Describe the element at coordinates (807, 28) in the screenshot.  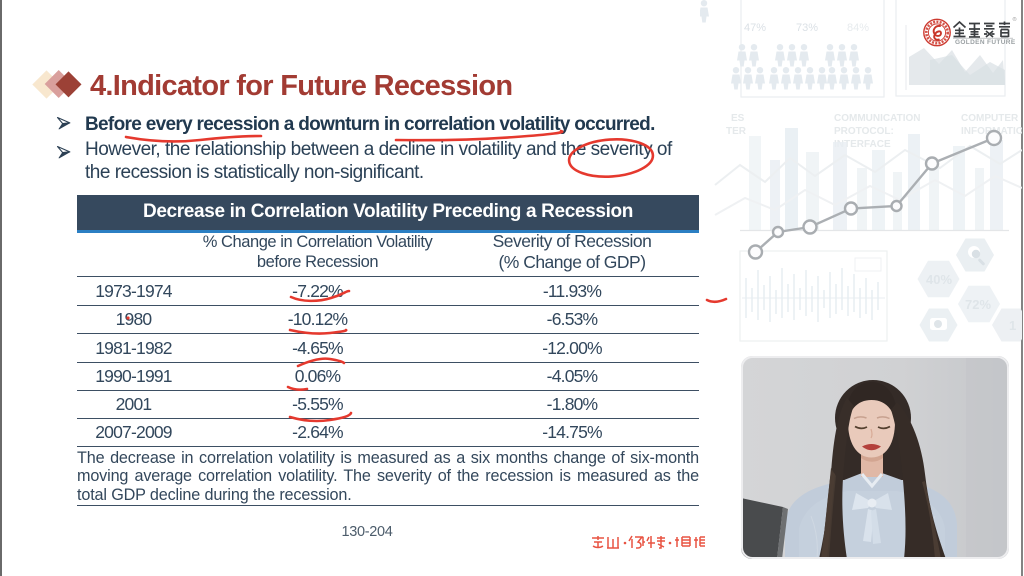
I see `svg-text: 73%` at that location.